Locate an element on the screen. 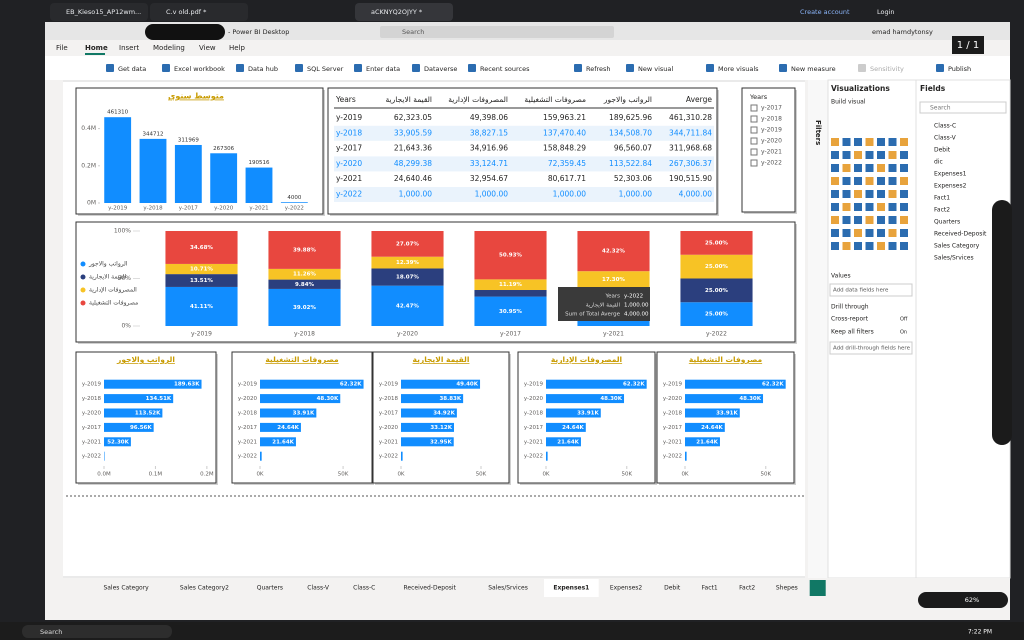 The image size is (1024, 640). field-table: Fact1 is located at coordinates (942, 198).